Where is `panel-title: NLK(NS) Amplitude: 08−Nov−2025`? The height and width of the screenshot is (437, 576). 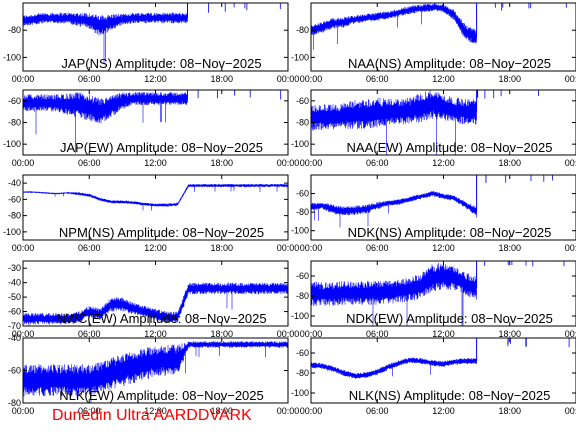 panel-title: NLK(NS) Amplitude: 08−Nov−2025 is located at coordinates (450, 395).